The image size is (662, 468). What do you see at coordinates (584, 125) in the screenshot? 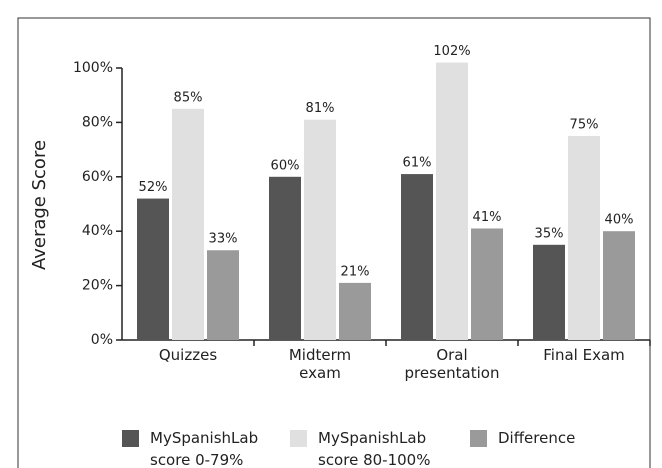
I see `value-label: 75%` at bounding box center [584, 125].